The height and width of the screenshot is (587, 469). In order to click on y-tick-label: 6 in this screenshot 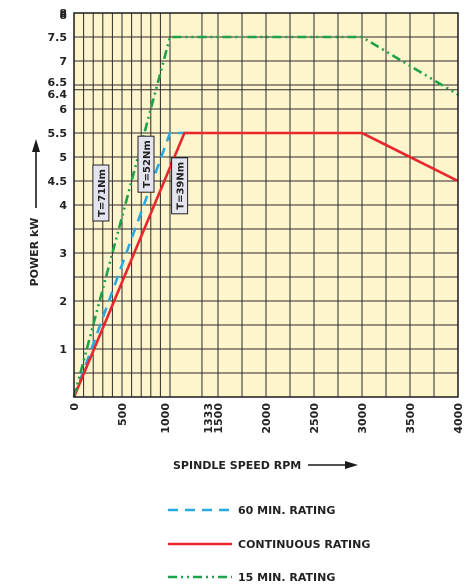, I will do `click(63, 109)`.